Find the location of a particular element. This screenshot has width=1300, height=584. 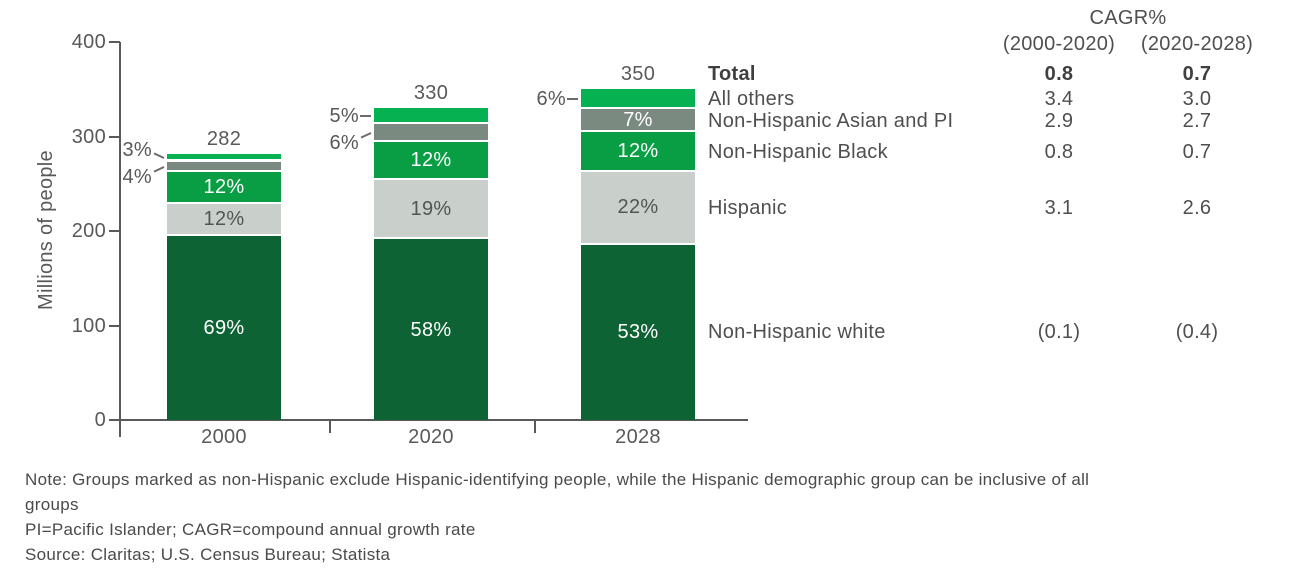

bar-segment-percent-label-outside: 5% is located at coordinates (344, 115).